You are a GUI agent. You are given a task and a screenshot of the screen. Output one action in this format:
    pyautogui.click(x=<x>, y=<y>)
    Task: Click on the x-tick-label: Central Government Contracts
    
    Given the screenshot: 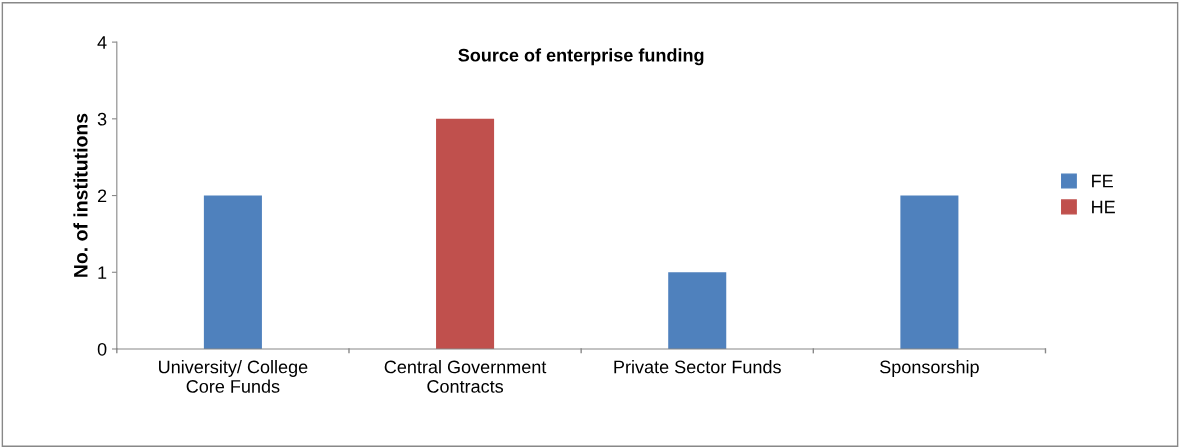 What is the action you would take?
    pyautogui.click(x=465, y=376)
    